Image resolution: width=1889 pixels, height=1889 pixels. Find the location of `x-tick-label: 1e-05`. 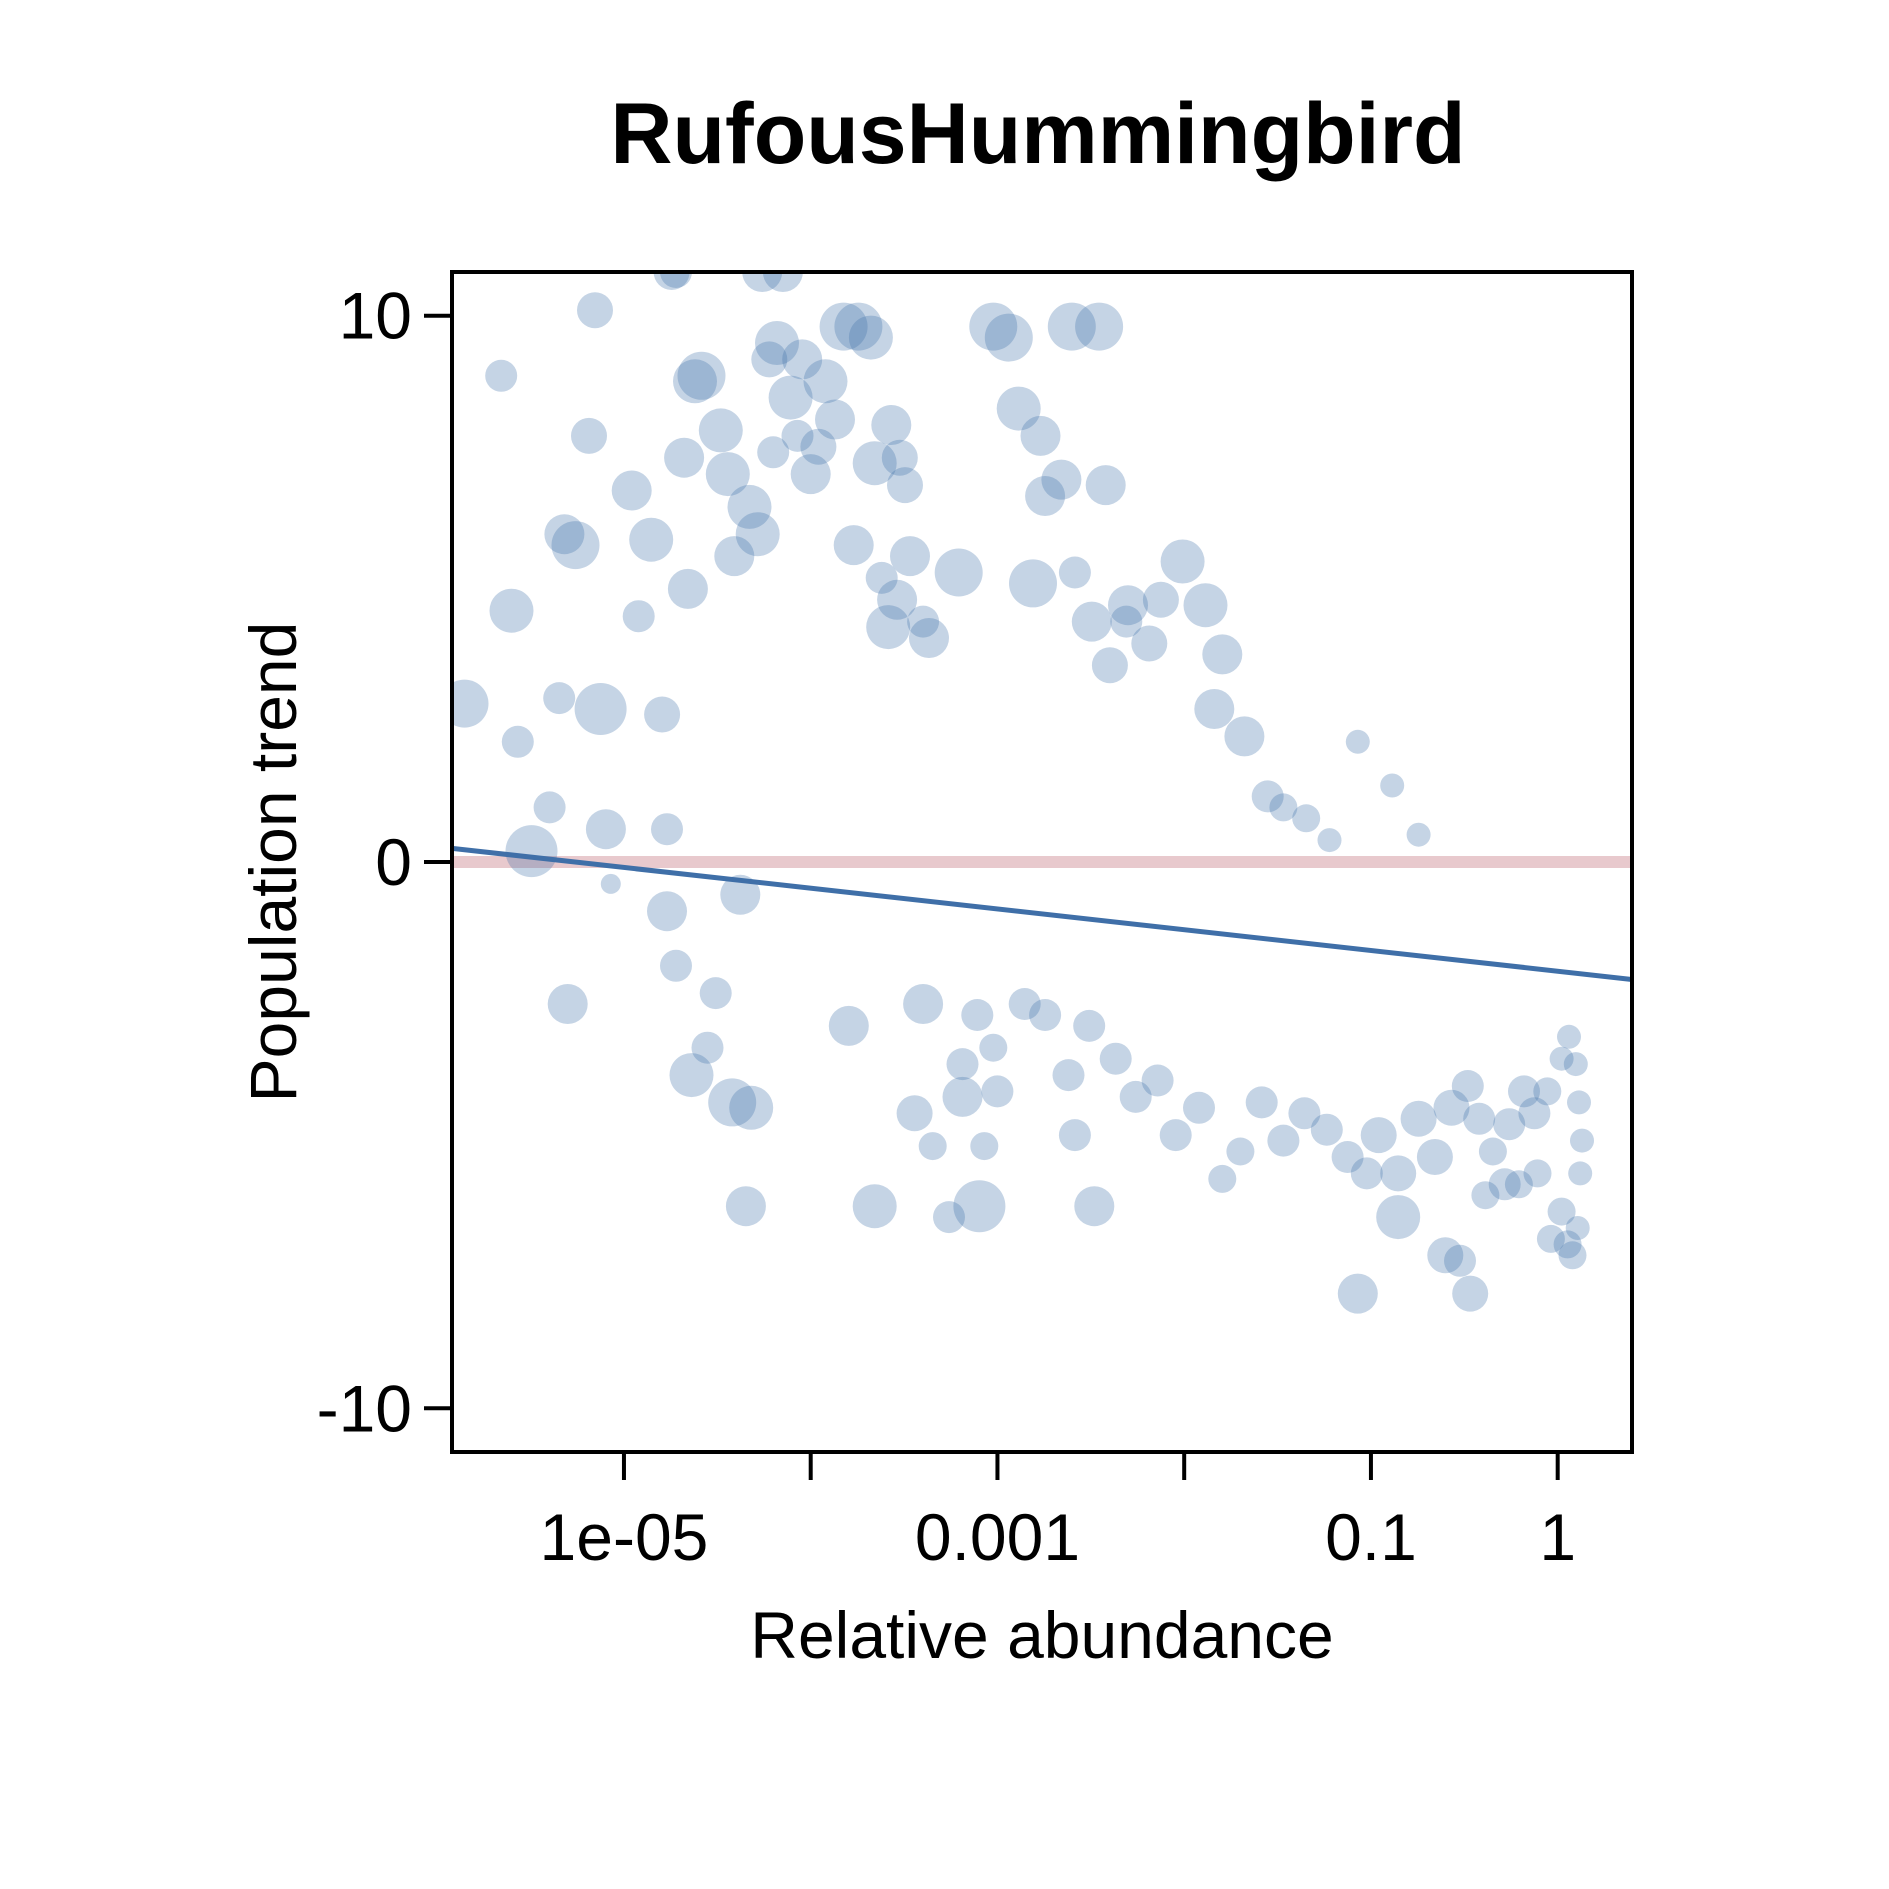

x-tick-label: 1e-05 is located at coordinates (624, 1537).